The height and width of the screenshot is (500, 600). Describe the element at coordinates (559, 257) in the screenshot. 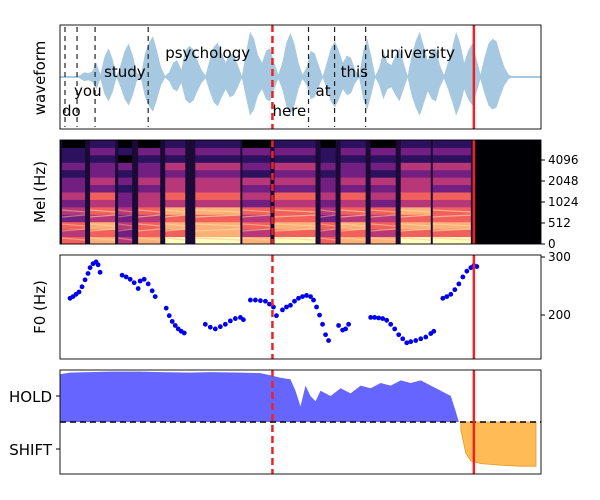

I see `f0-ytick-label: 300` at that location.